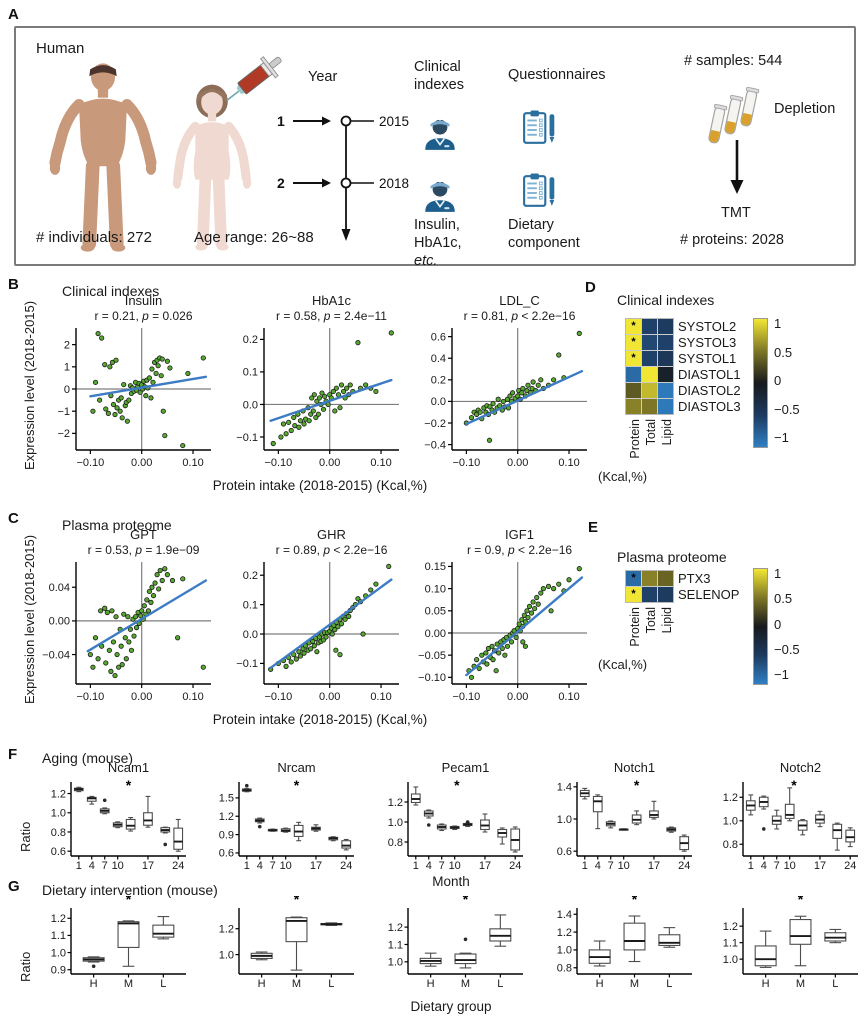  I want to click on svg-text: Pecam1, so click(466, 768).